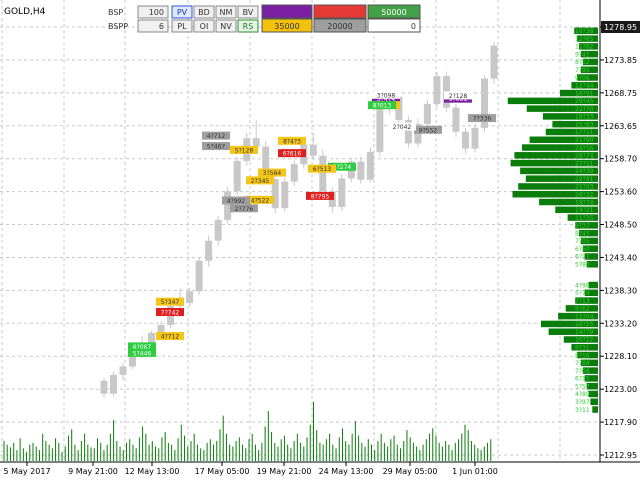  I want to click on current-price-label: 1278.95, so click(620, 27).